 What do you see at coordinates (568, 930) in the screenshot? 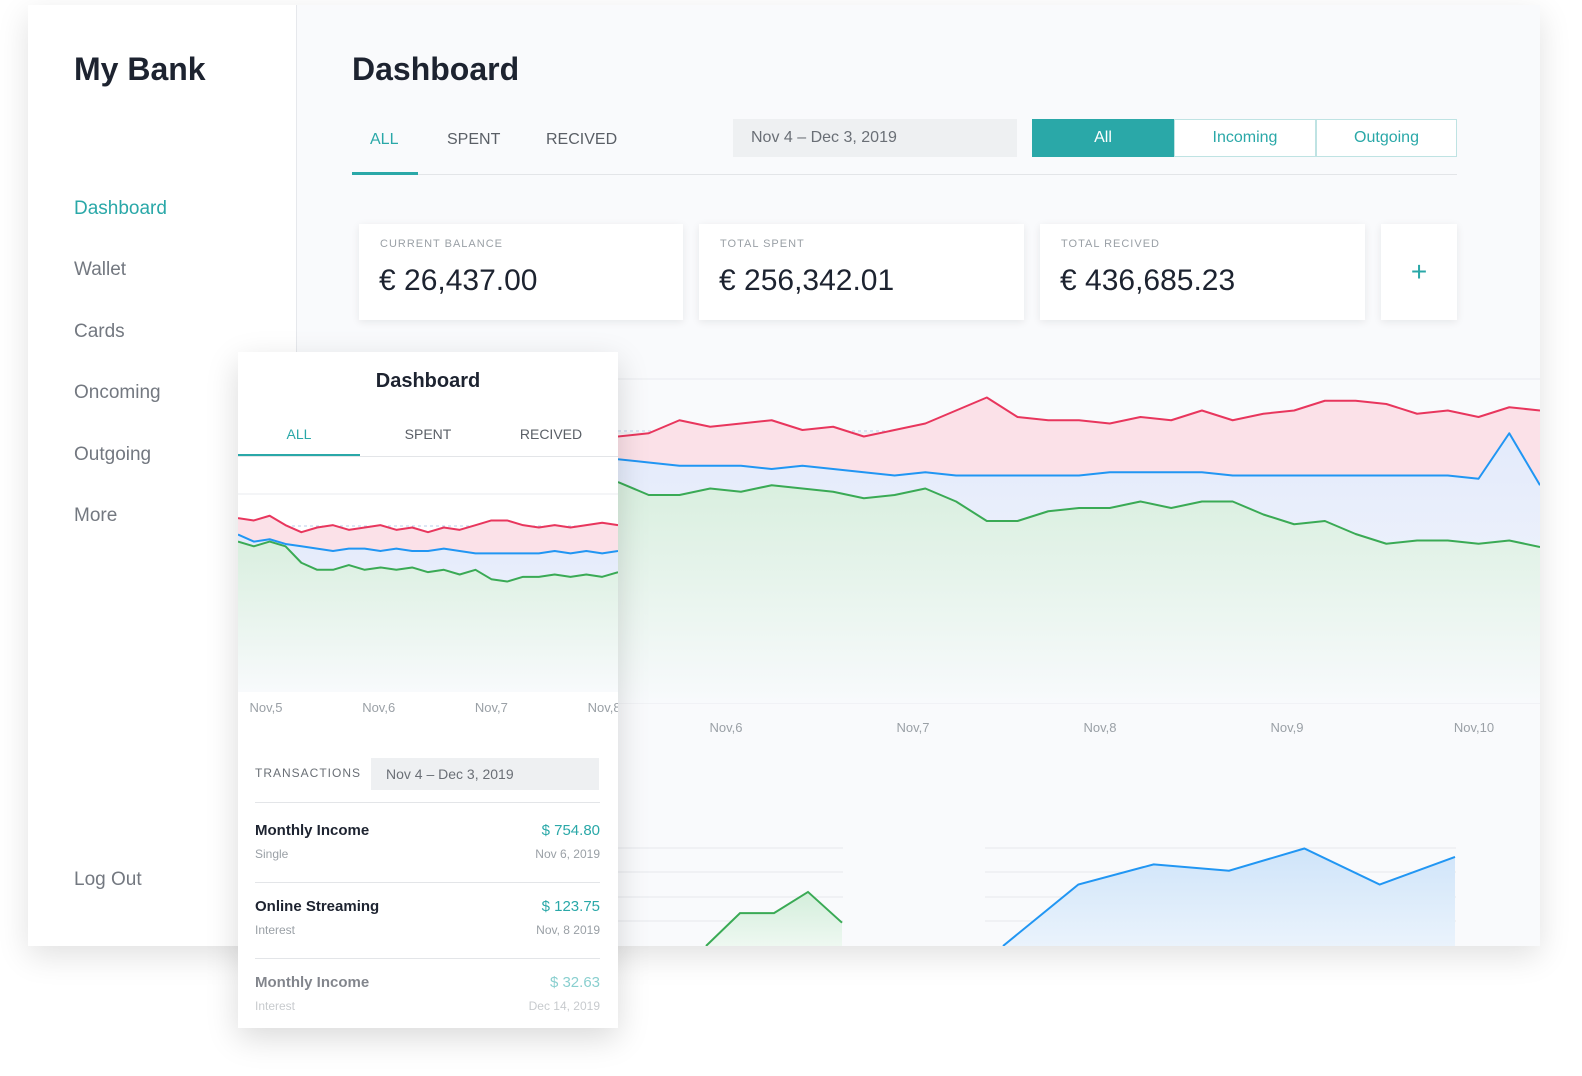
I see `transaction-date: Nov, 8 2019` at bounding box center [568, 930].